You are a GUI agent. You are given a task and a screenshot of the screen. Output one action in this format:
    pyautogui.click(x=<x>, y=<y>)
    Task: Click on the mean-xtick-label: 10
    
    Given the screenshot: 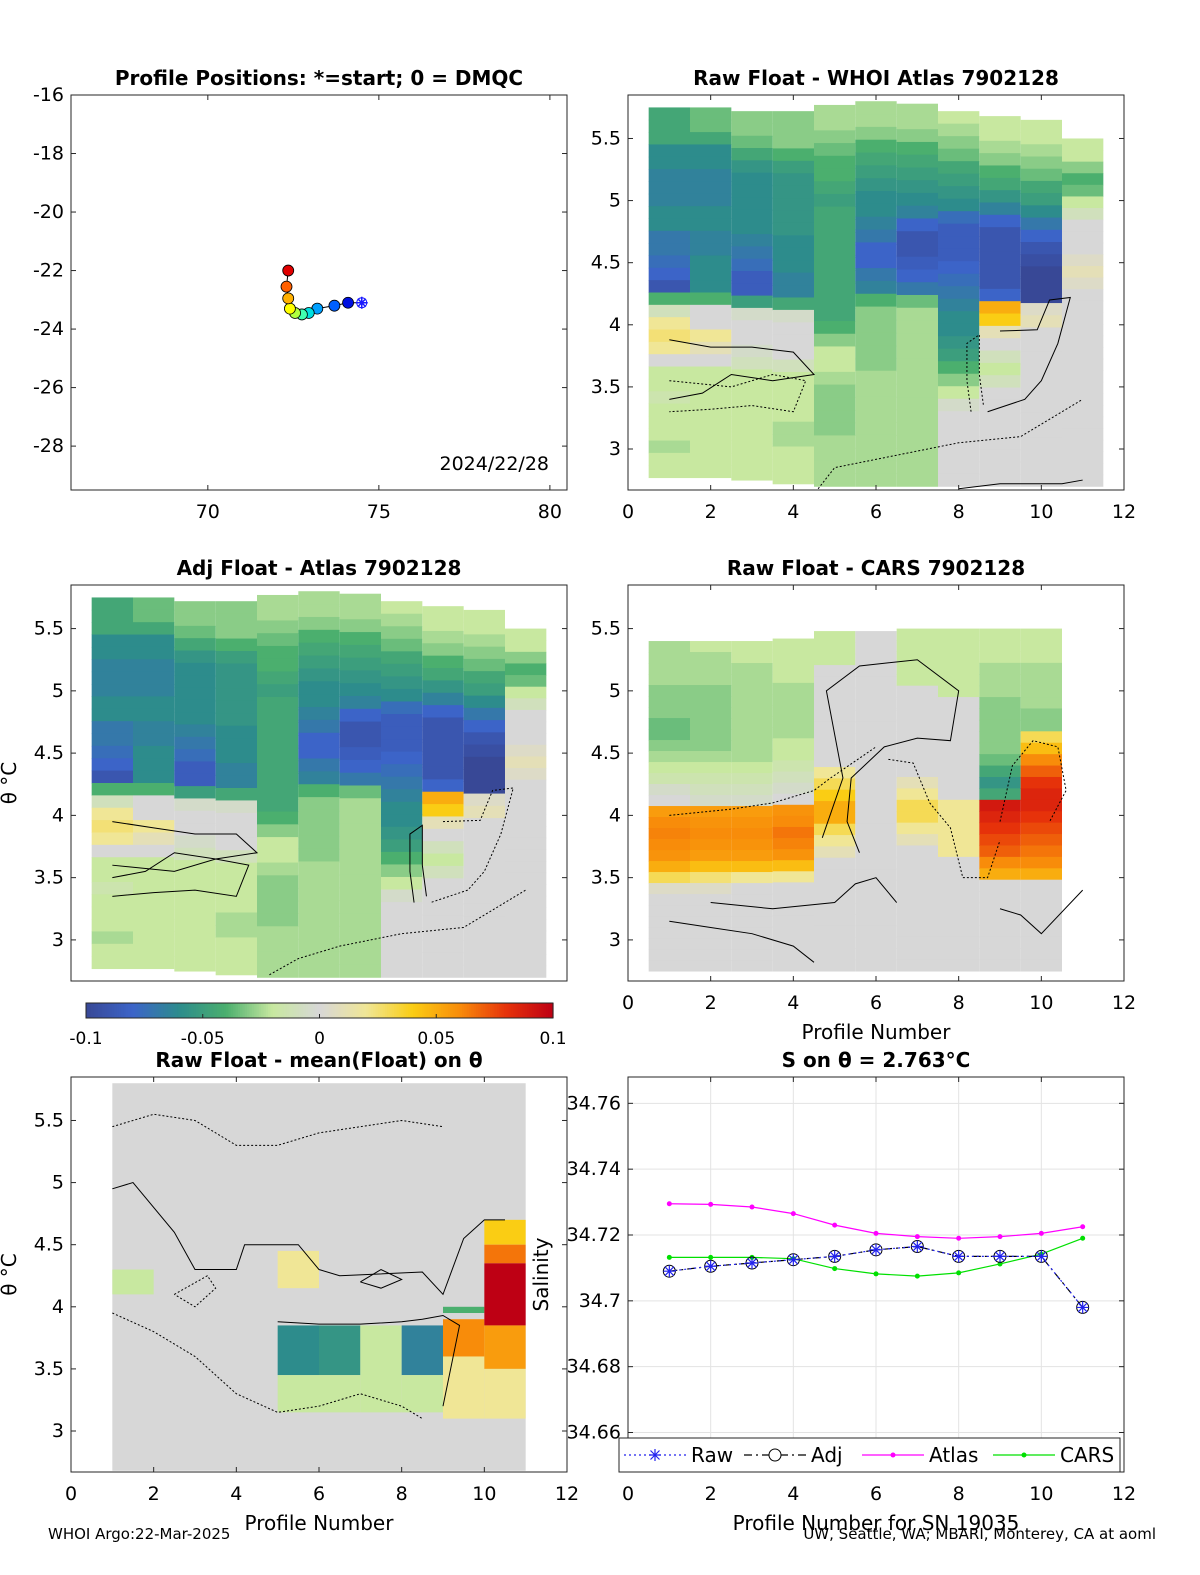 What is the action you would take?
    pyautogui.click(x=484, y=1494)
    